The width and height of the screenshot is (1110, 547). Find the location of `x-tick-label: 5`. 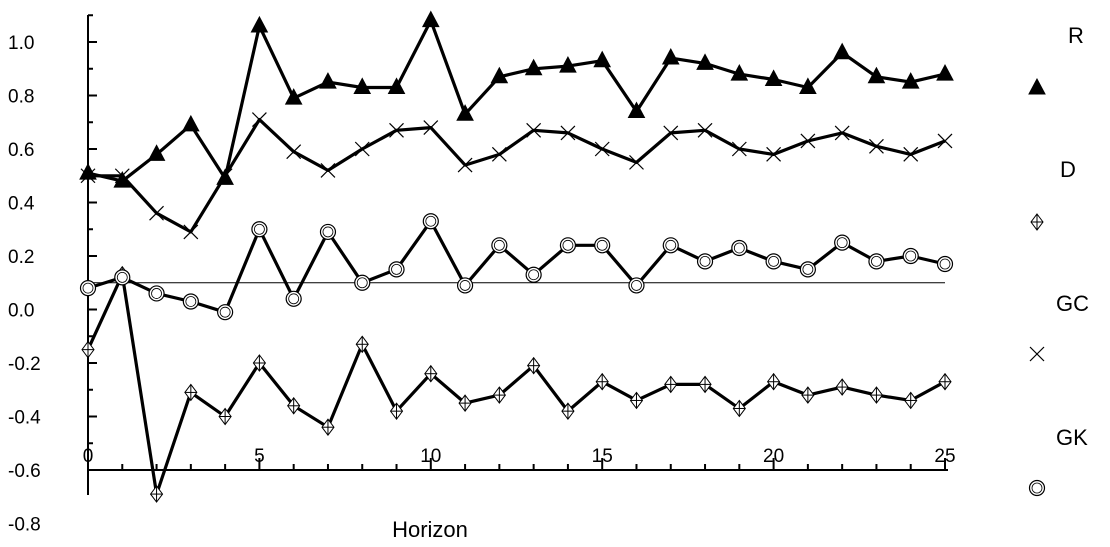

x-tick-label: 5 is located at coordinates (259, 456).